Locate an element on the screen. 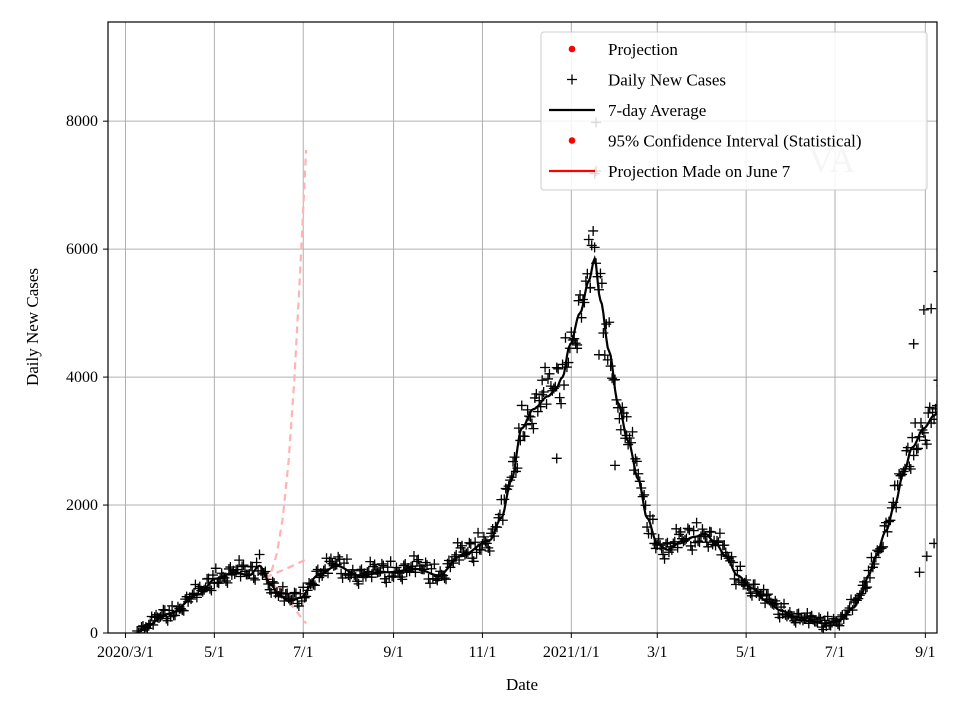 Image resolution: width=960 pixels, height=720 pixels. y-tick-label: 8000 is located at coordinates (82, 121).